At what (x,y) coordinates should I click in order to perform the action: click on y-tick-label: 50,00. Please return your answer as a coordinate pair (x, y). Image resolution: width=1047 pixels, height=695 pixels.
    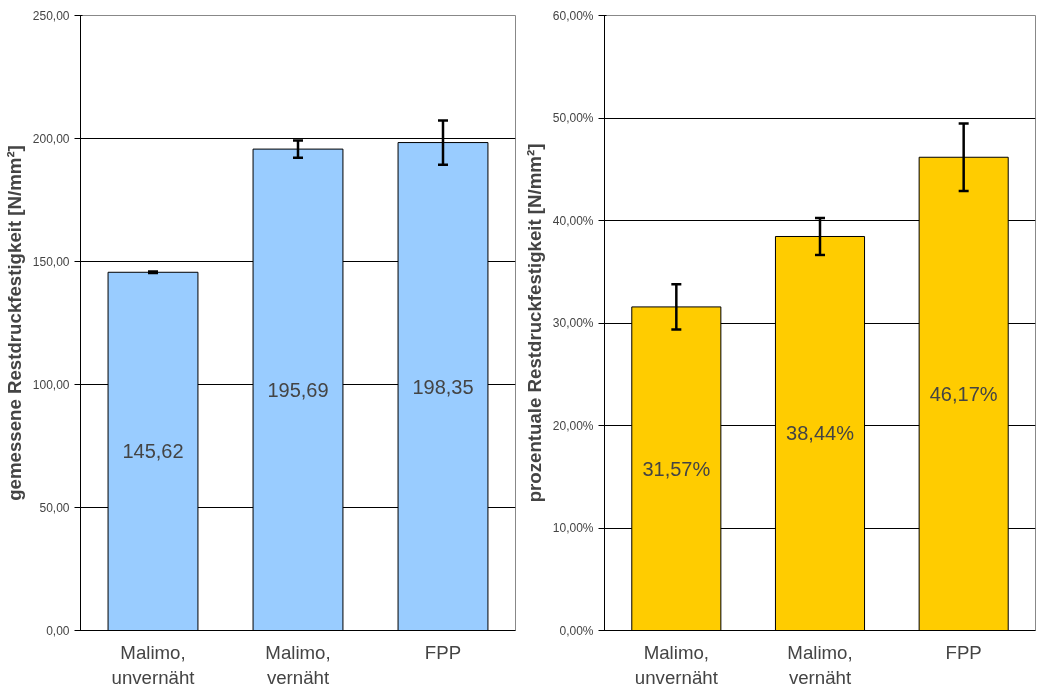
    Looking at the image, I should click on (54, 508).